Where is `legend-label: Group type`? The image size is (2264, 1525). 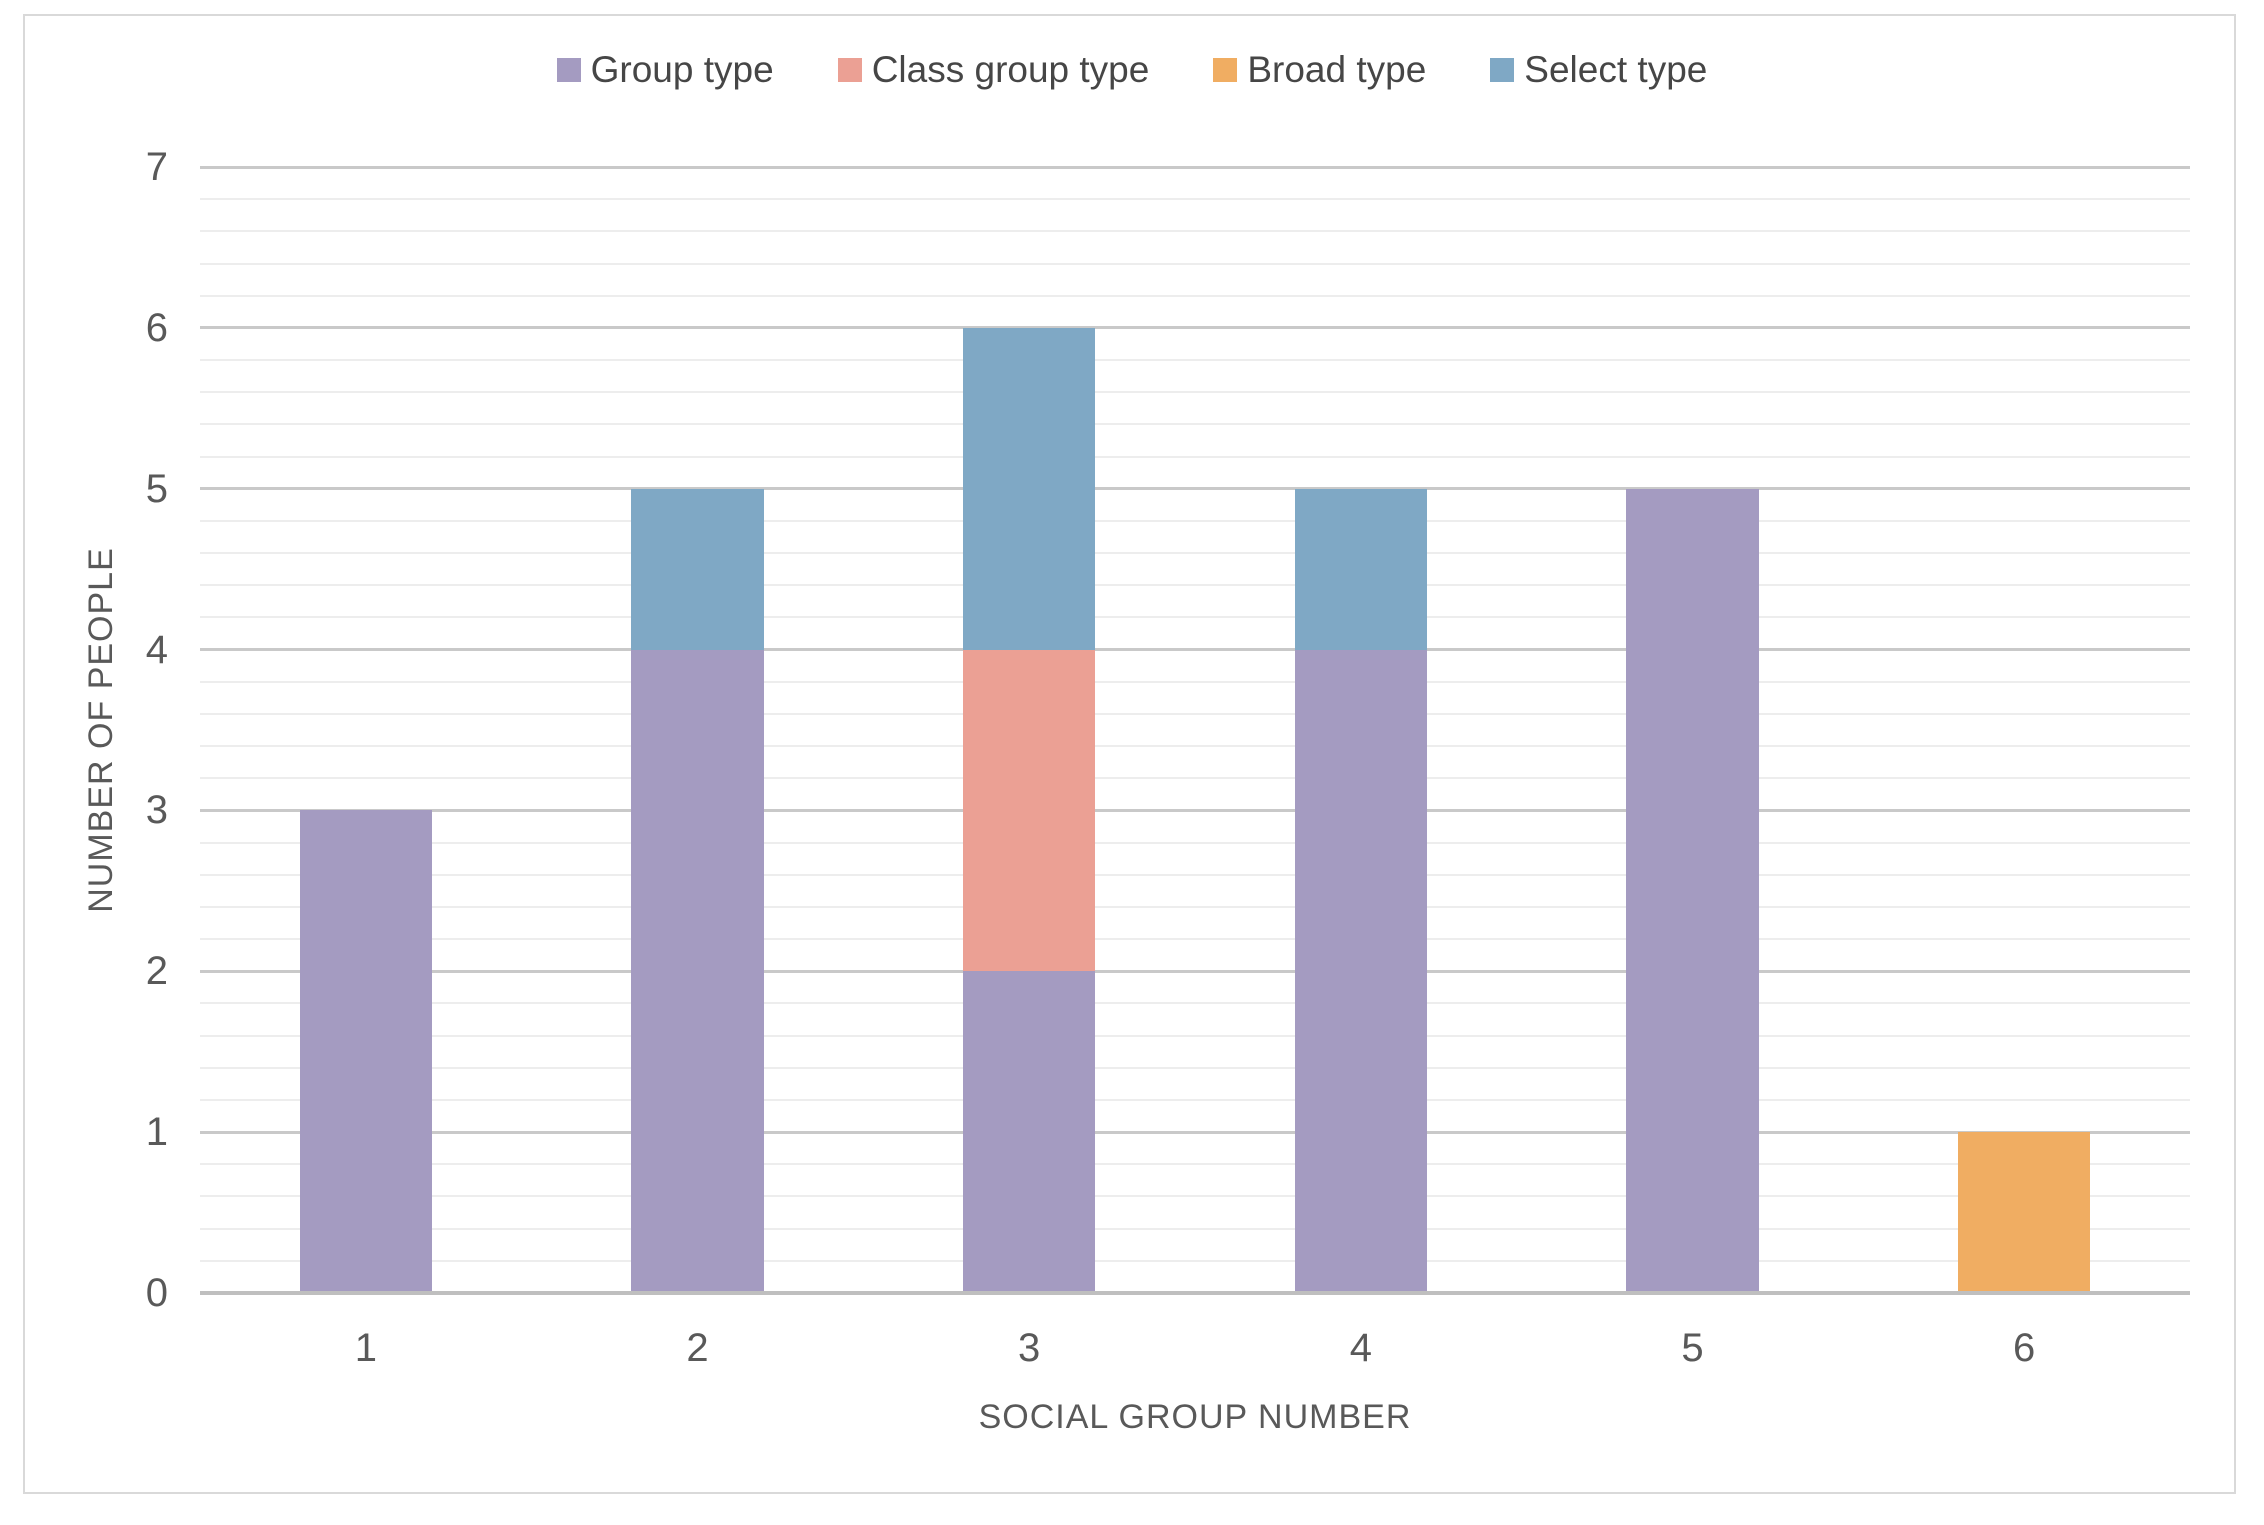 legend-label: Group type is located at coordinates (682, 69).